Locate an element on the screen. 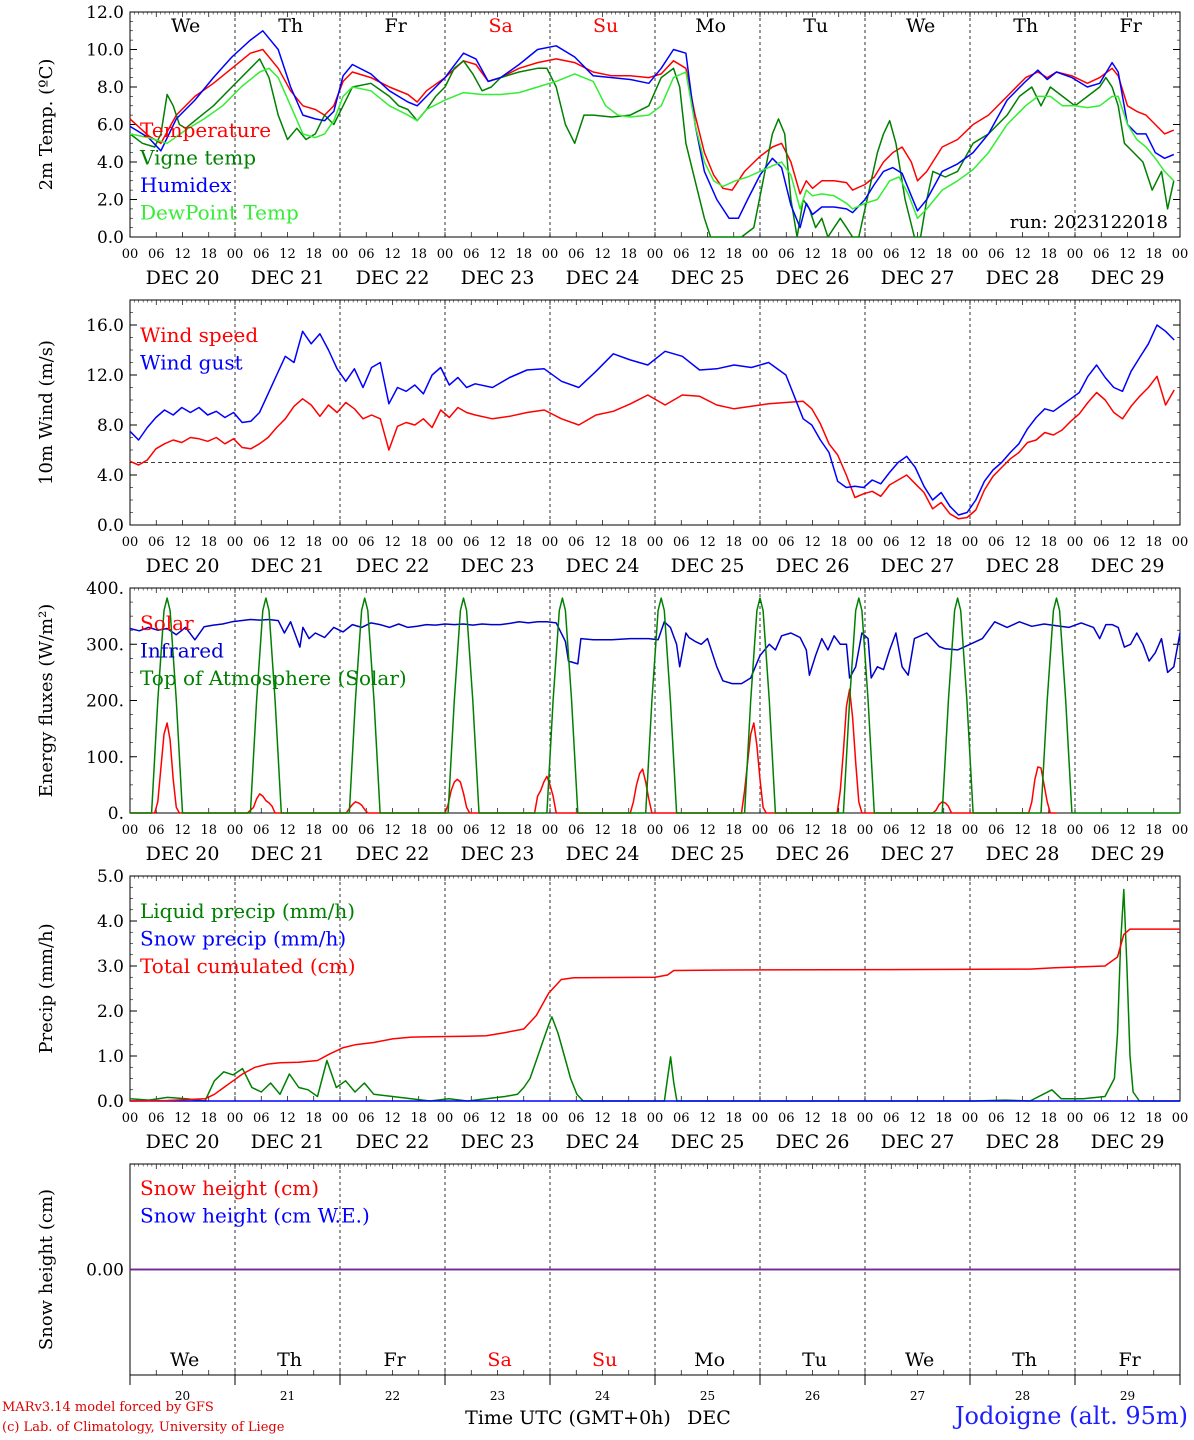 The height and width of the screenshot is (1440, 1194). day-label: DEC 29 is located at coordinates (1128, 278).